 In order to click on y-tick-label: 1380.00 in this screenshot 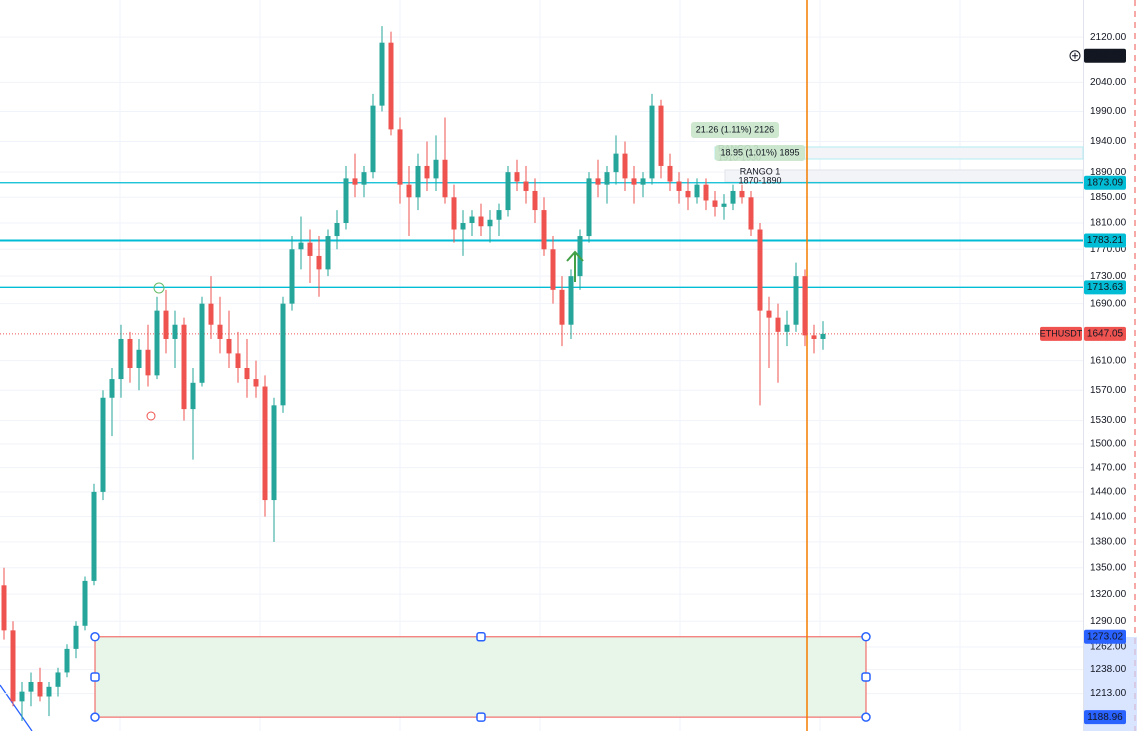, I will do `click(1108, 542)`.